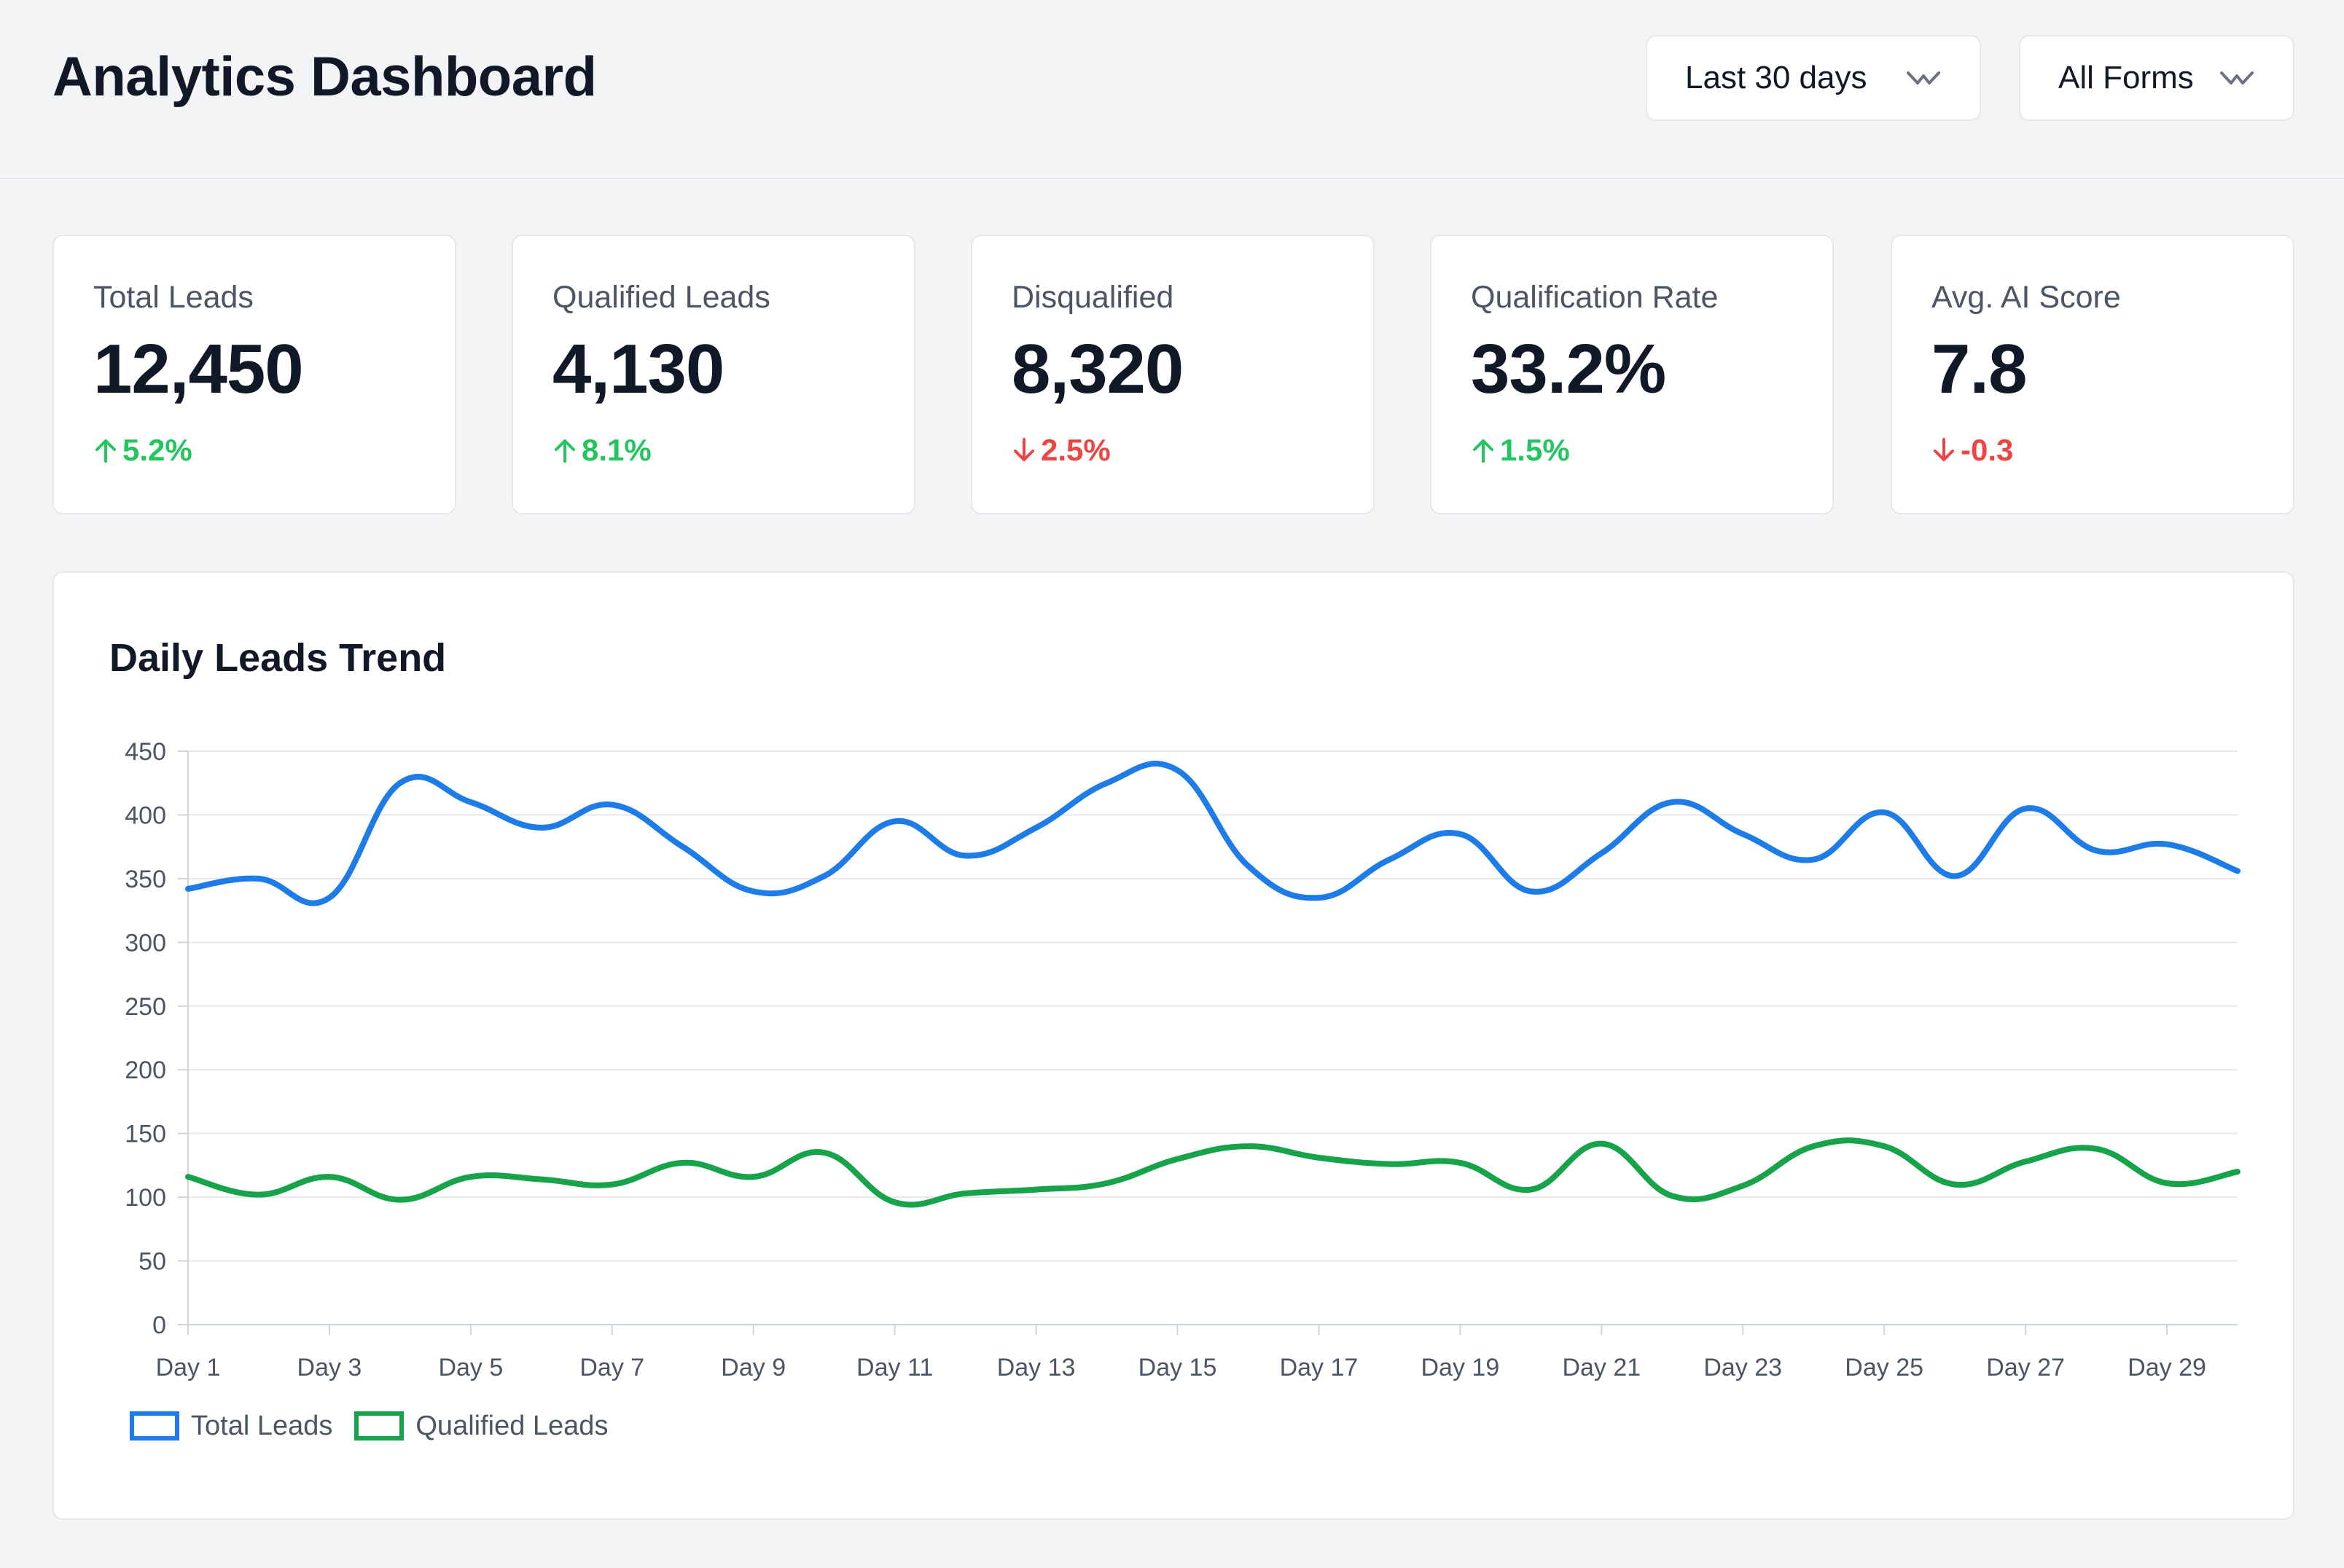 This screenshot has width=2344, height=1568. Describe the element at coordinates (145, 1007) in the screenshot. I see `y-tick-label: 250` at that location.